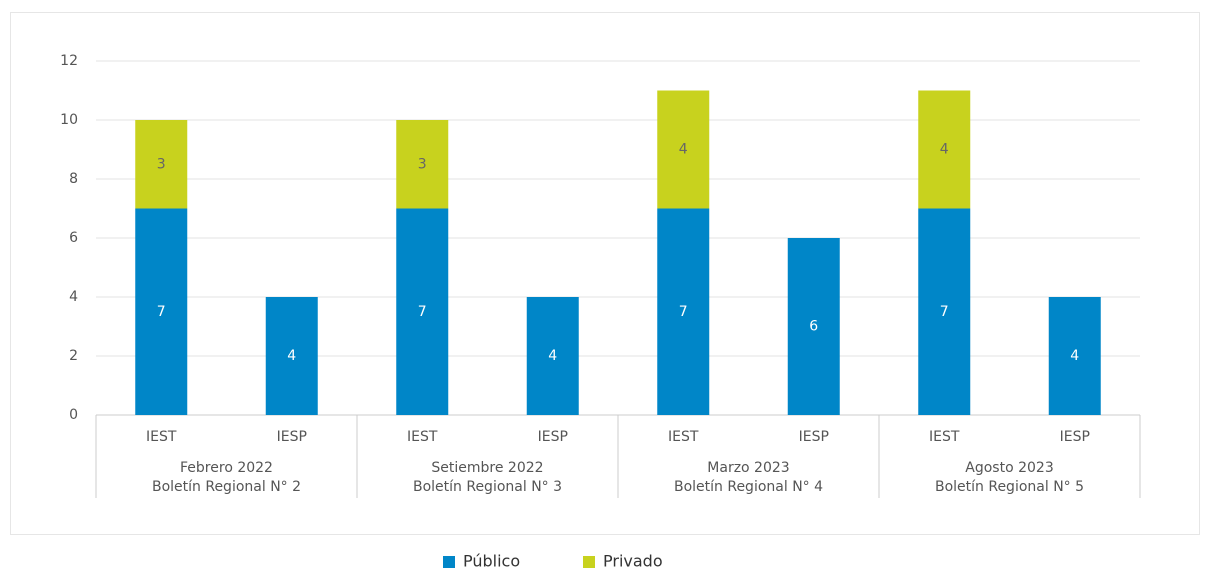  I want to click on group-label: Setiembre 2022, so click(487, 468).